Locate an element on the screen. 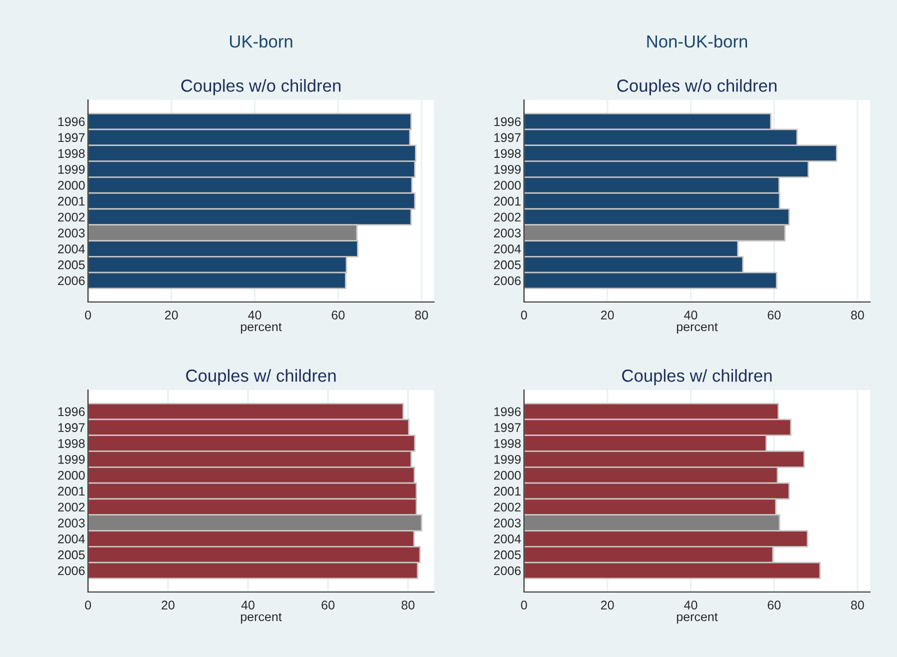  chart-subtitle: Non-UK-born is located at coordinates (697, 41).